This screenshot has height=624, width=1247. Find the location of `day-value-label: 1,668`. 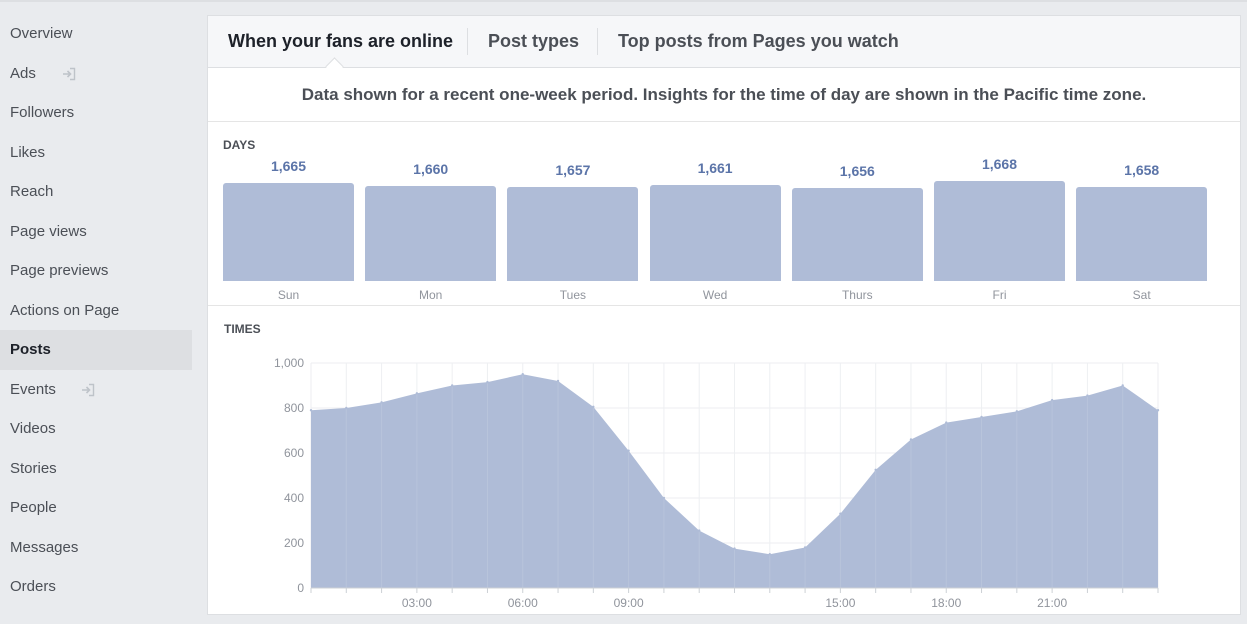

day-value-label: 1,668 is located at coordinates (999, 164).